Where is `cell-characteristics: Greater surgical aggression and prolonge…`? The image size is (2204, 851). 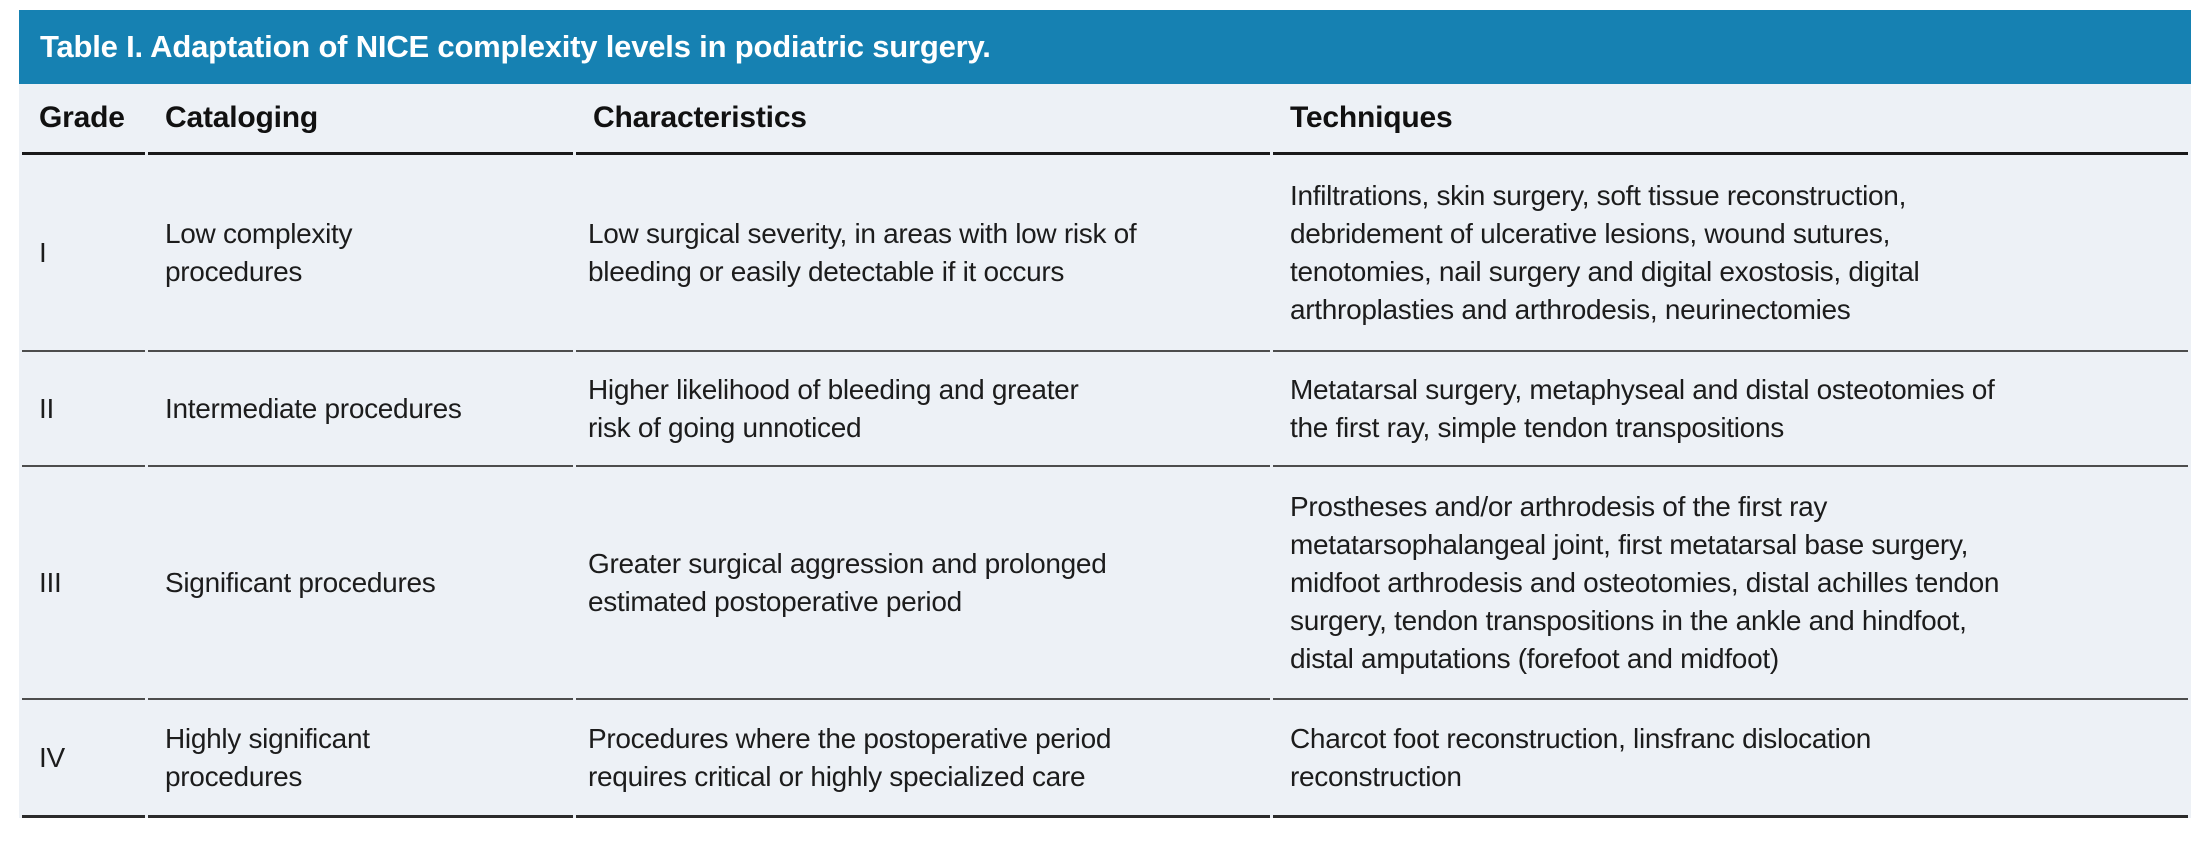
cell-characteristics: Greater surgical aggression and prolonge… is located at coordinates (923, 583).